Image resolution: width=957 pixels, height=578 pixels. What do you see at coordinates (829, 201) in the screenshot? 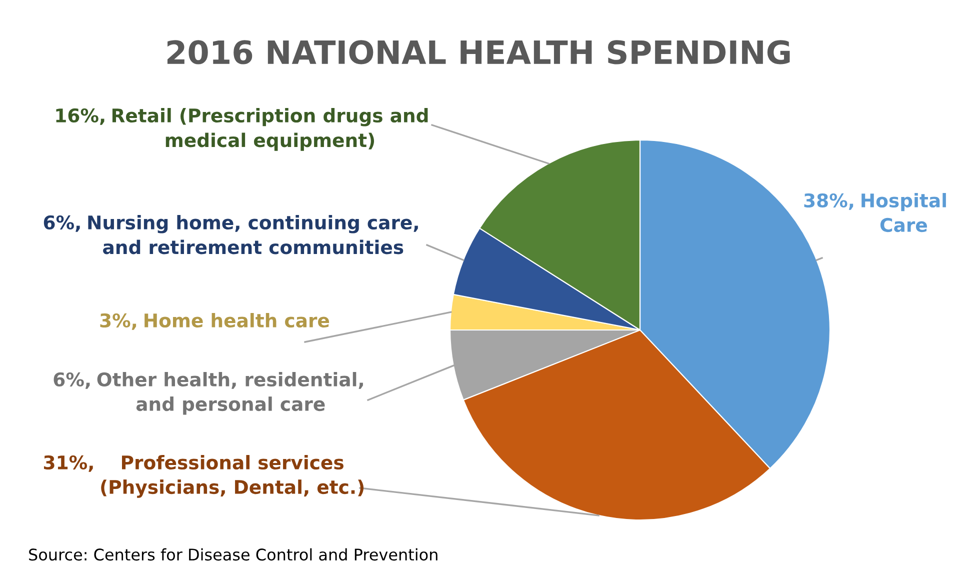
I see `data-label: 38%,` at bounding box center [829, 201].